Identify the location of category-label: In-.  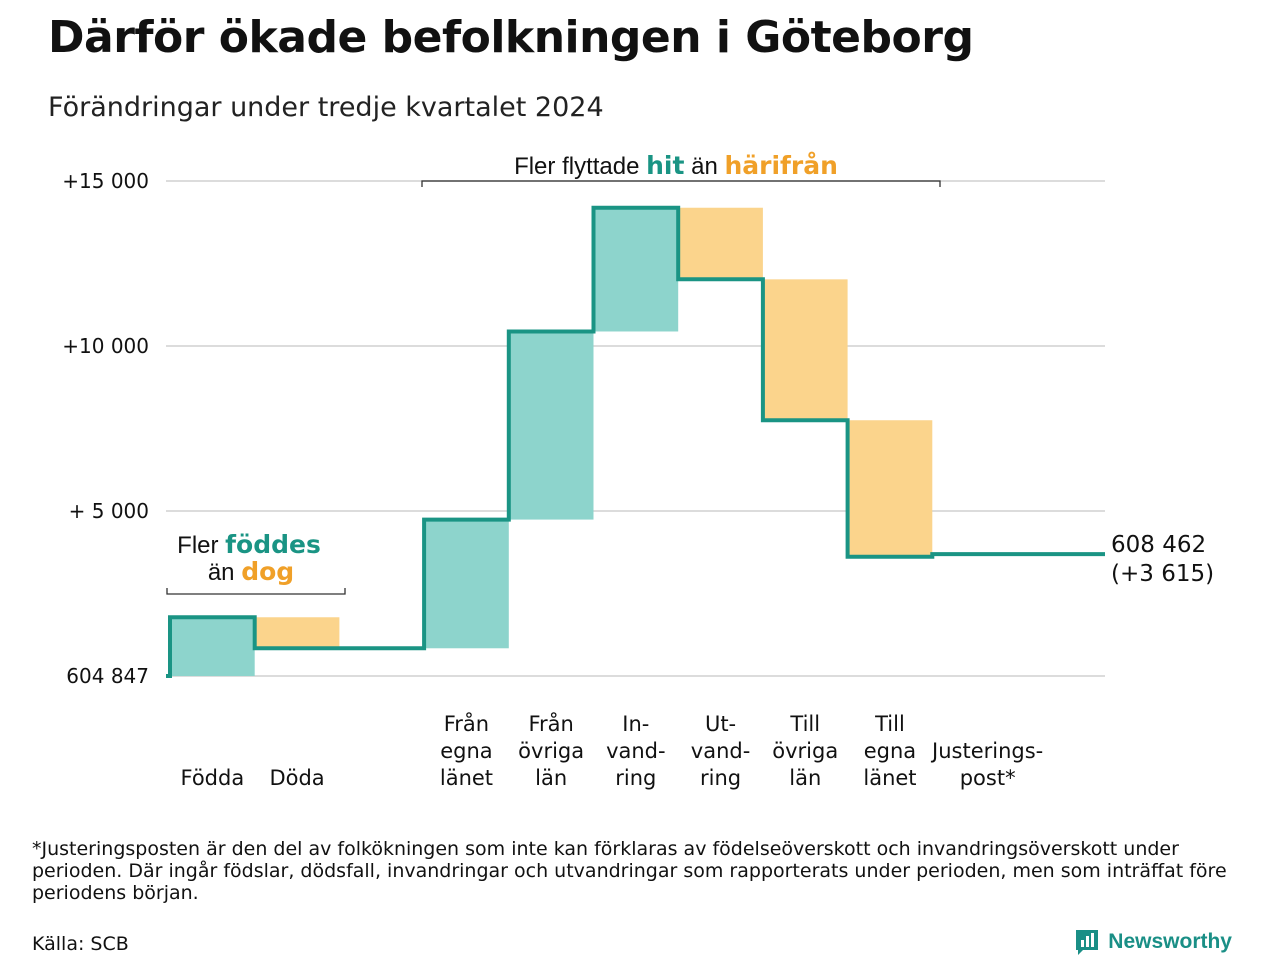
(635, 724).